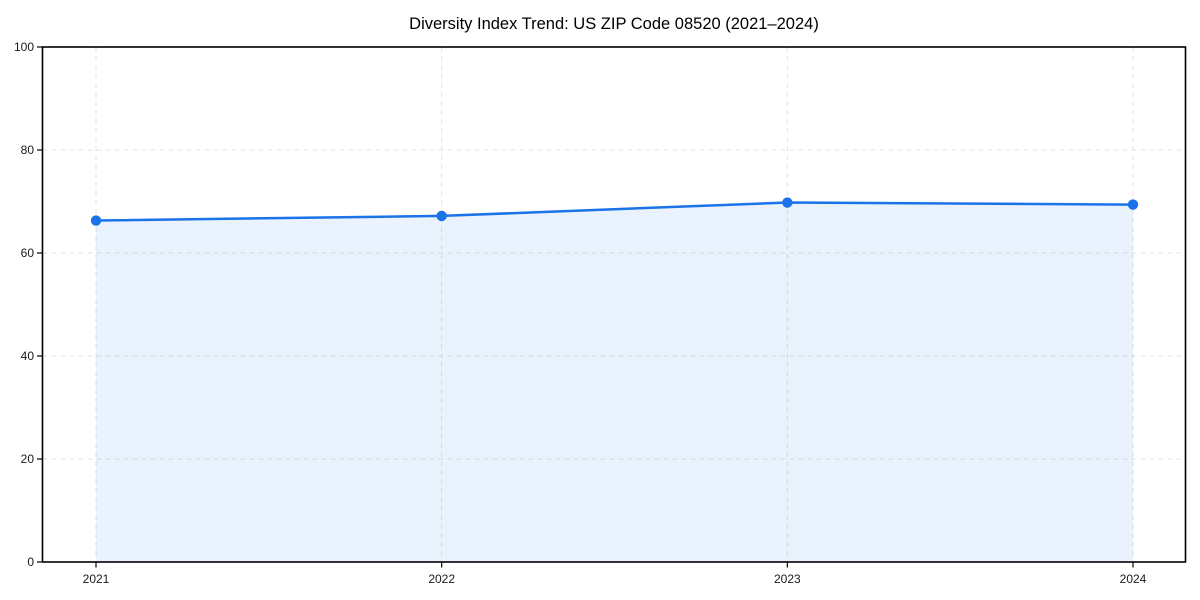 The width and height of the screenshot is (1200, 600). What do you see at coordinates (1133, 579) in the screenshot?
I see `x-tick-label: 2024` at bounding box center [1133, 579].